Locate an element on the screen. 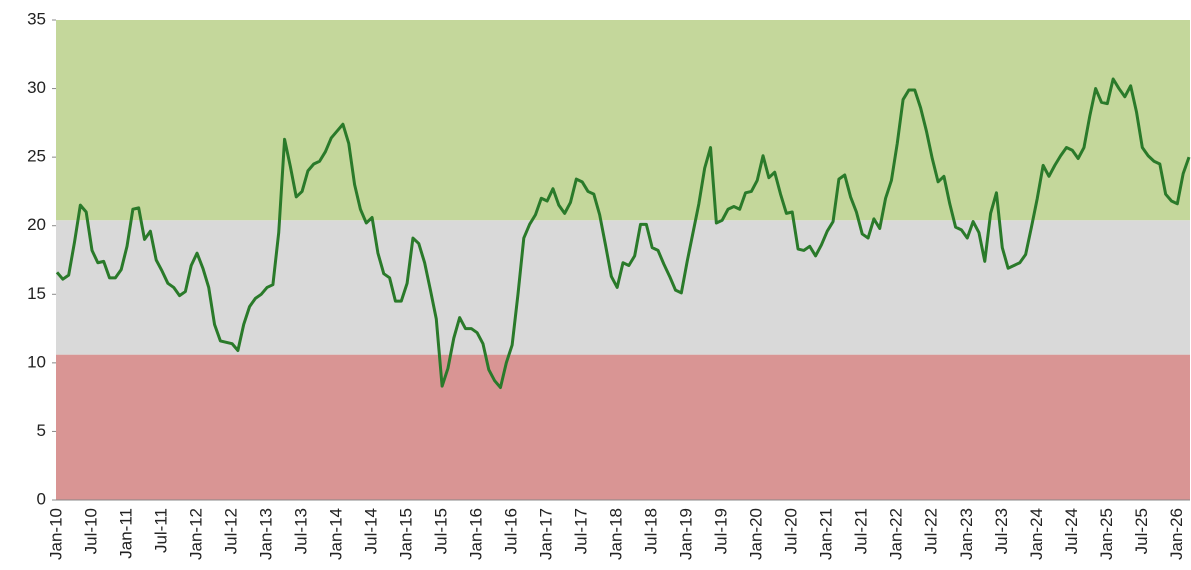 The width and height of the screenshot is (1191, 570). x-tick-label: Jul-14 is located at coordinates (371, 531).